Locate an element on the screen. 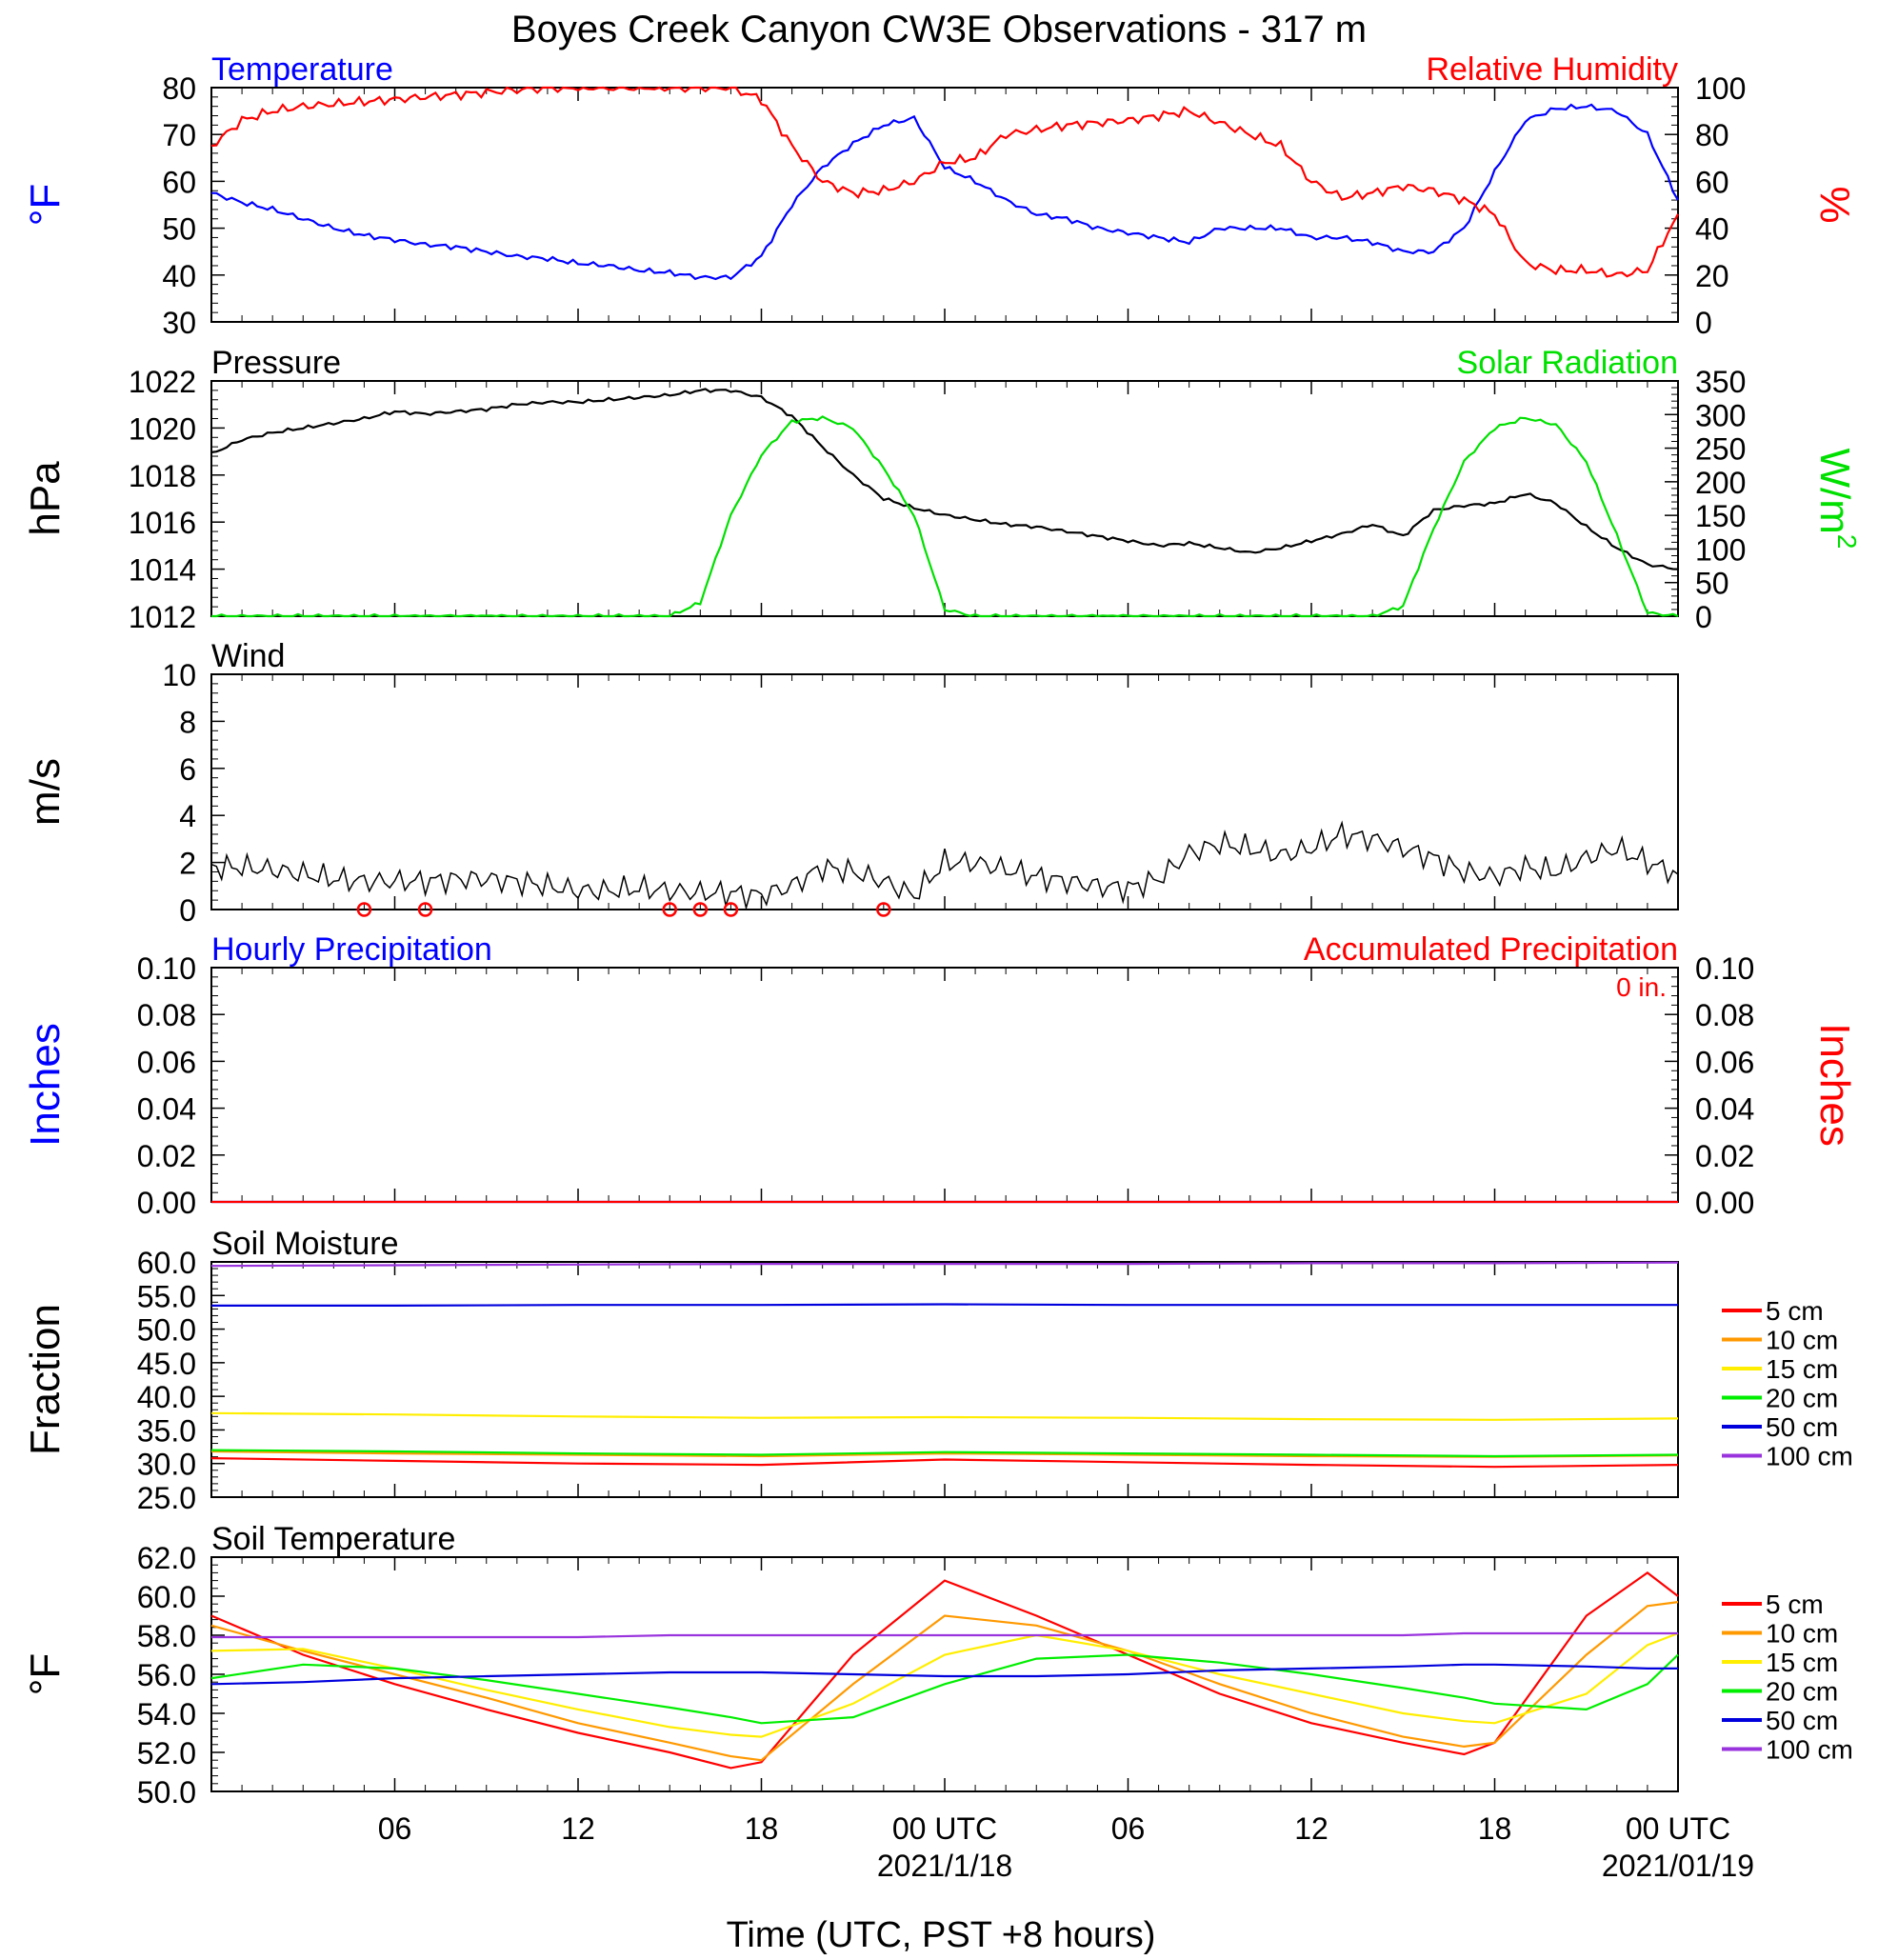  panel-title-left: Hourly Precipitation is located at coordinates (351, 949).